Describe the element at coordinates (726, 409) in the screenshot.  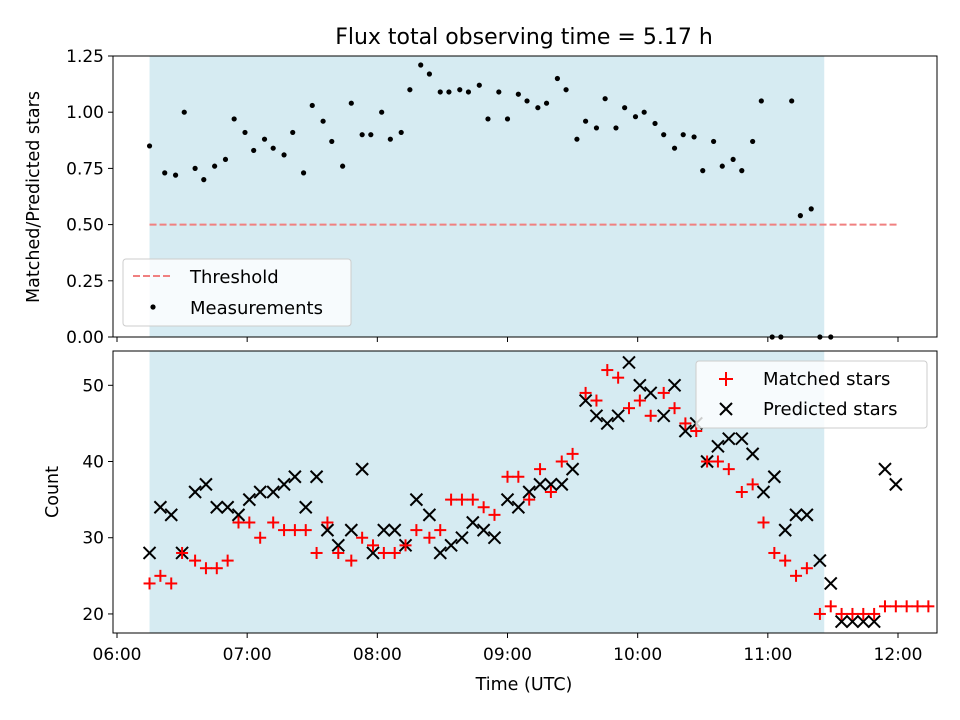
I see `legend-predicted-swatch` at that location.